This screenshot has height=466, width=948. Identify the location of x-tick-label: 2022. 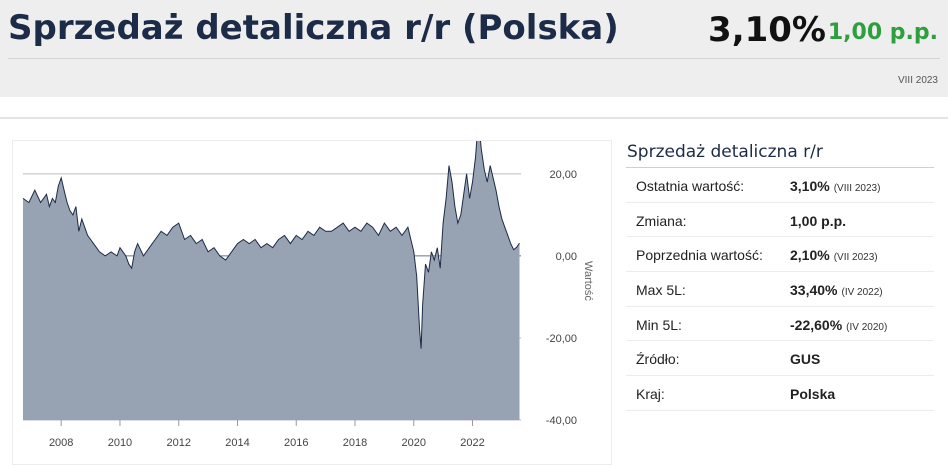
(472, 443).